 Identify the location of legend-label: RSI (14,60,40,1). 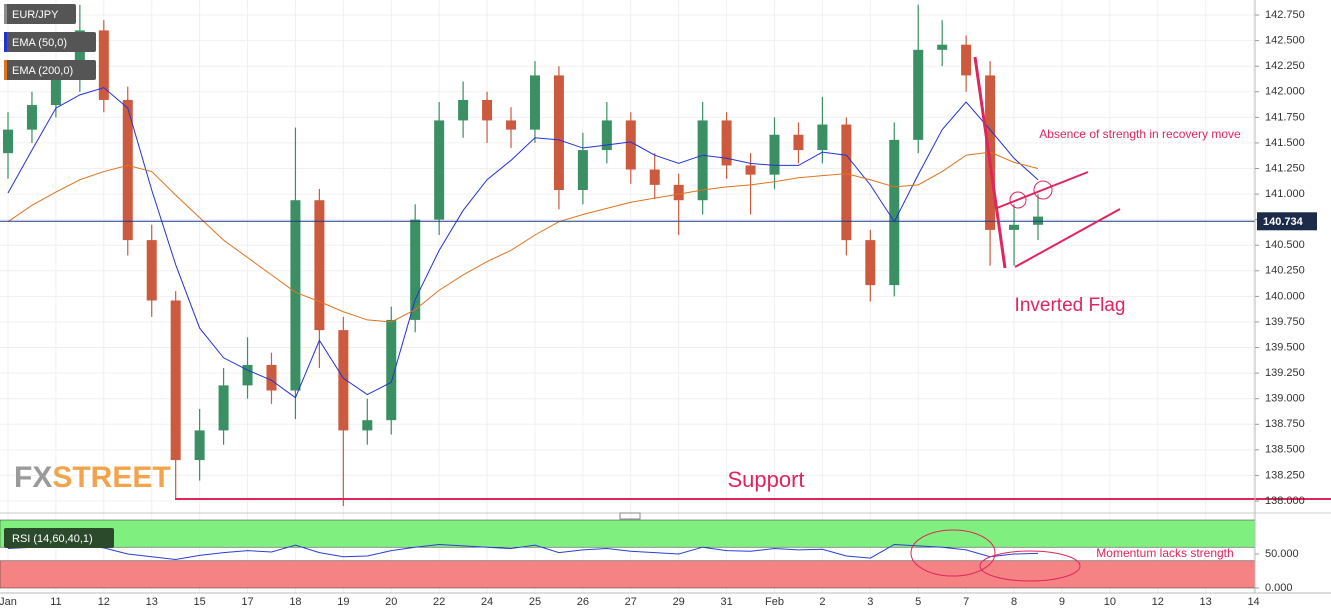
(52, 539).